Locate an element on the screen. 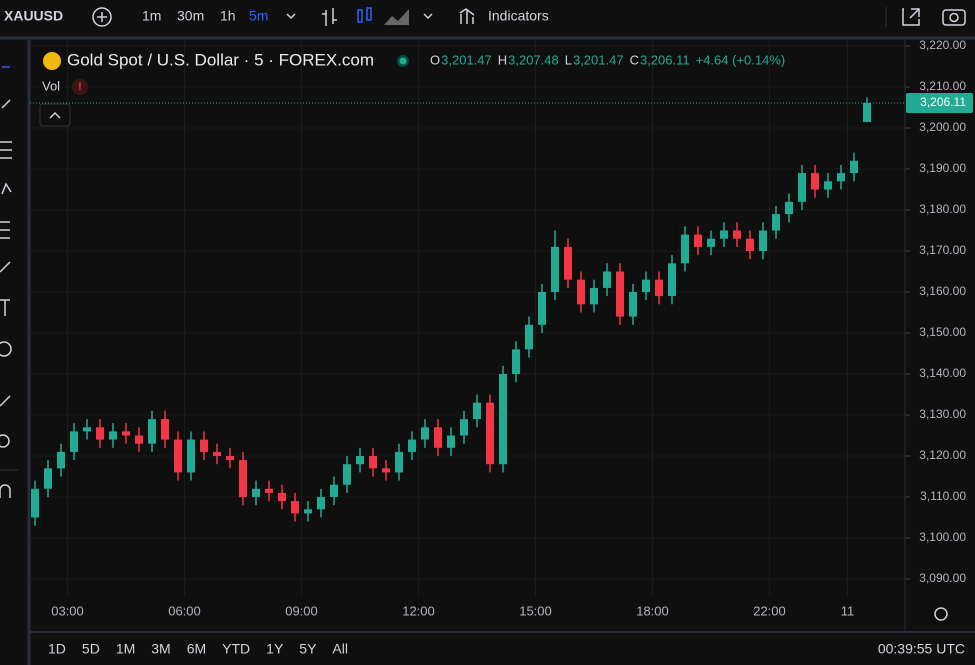  alert-badge is located at coordinates (80, 87).